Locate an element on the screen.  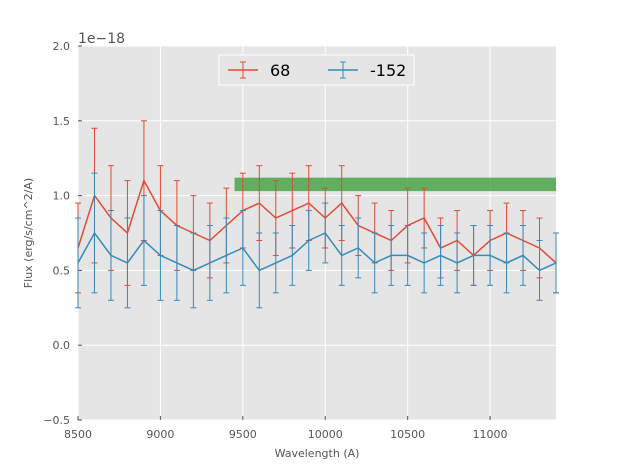
y-tick-label: 0.5 is located at coordinates (62, 270).